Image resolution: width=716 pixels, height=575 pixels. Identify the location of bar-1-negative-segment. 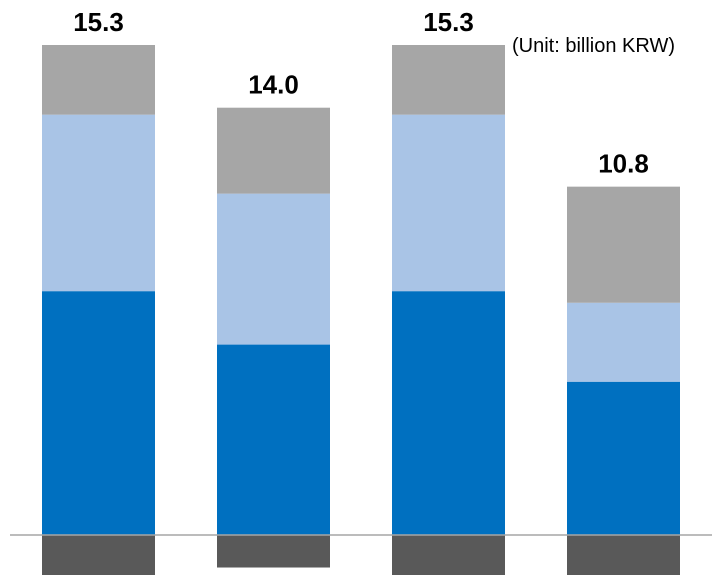
(98, 555).